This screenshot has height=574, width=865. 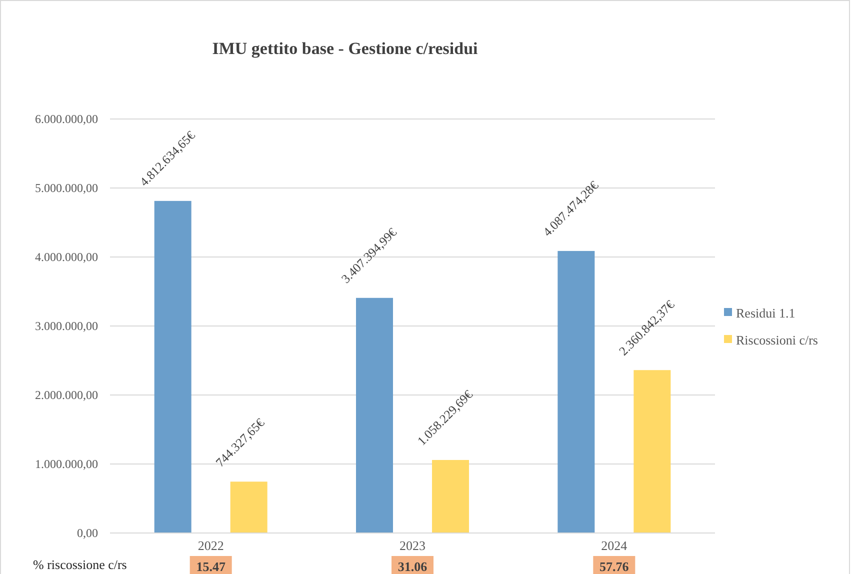 What do you see at coordinates (766, 313) in the screenshot?
I see `legend-label: Residui 1.1` at bounding box center [766, 313].